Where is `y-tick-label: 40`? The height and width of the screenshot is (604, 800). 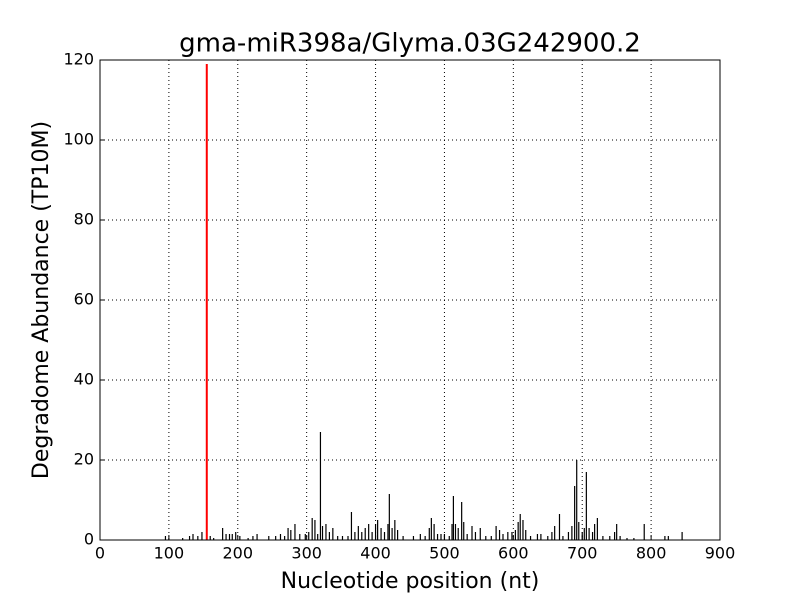
y-tick-label: 40 is located at coordinates (84, 379).